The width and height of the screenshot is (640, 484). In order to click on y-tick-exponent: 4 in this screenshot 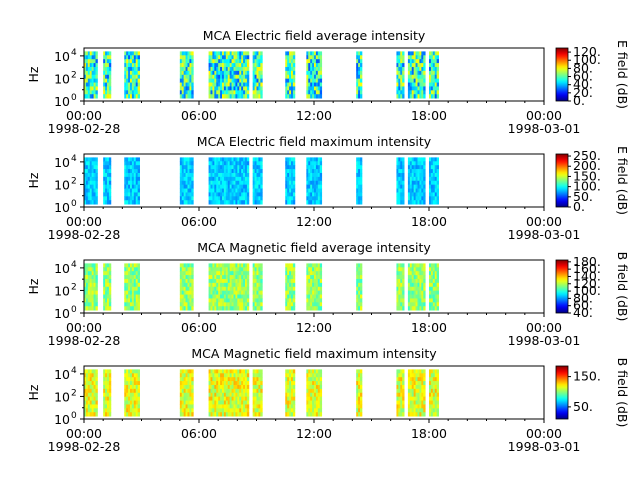, I will do `click(74, 371)`.